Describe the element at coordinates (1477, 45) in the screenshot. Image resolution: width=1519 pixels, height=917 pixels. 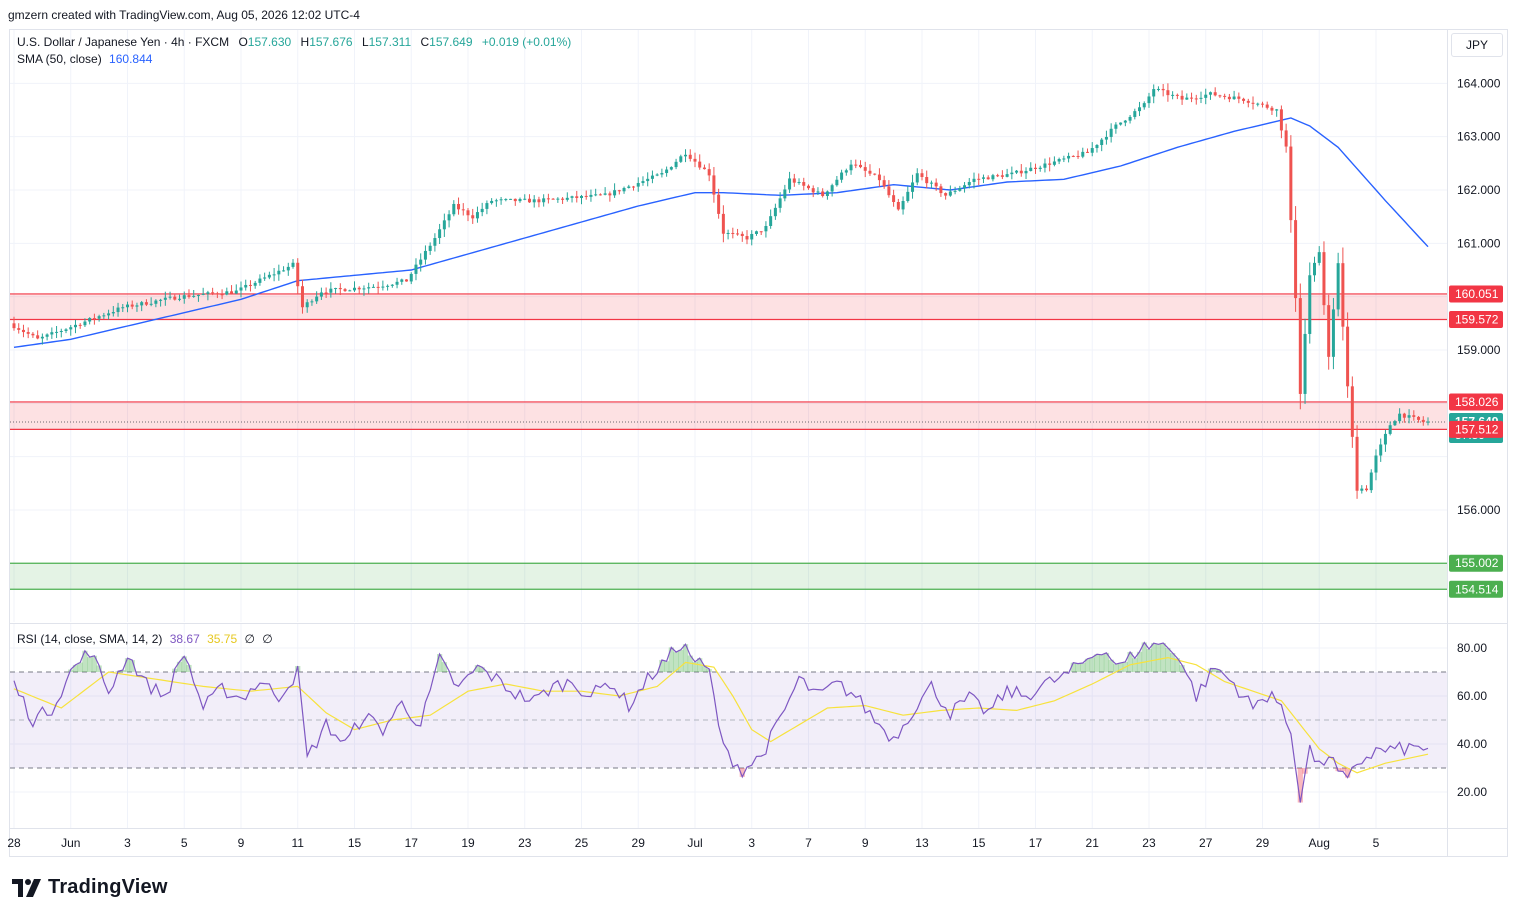
I see `currency-button: JPY` at that location.